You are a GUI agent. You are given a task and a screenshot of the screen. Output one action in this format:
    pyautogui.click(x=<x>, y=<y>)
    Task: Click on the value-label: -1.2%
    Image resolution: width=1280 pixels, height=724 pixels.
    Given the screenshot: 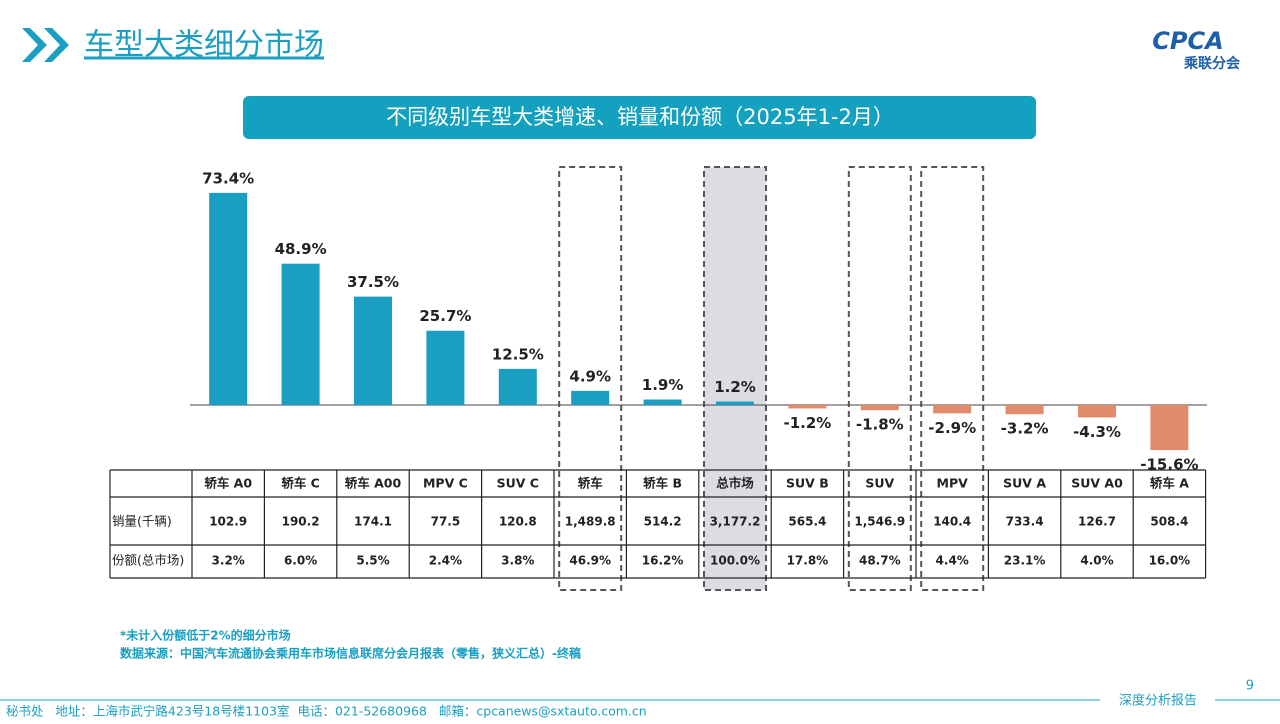 What is the action you would take?
    pyautogui.click(x=807, y=423)
    